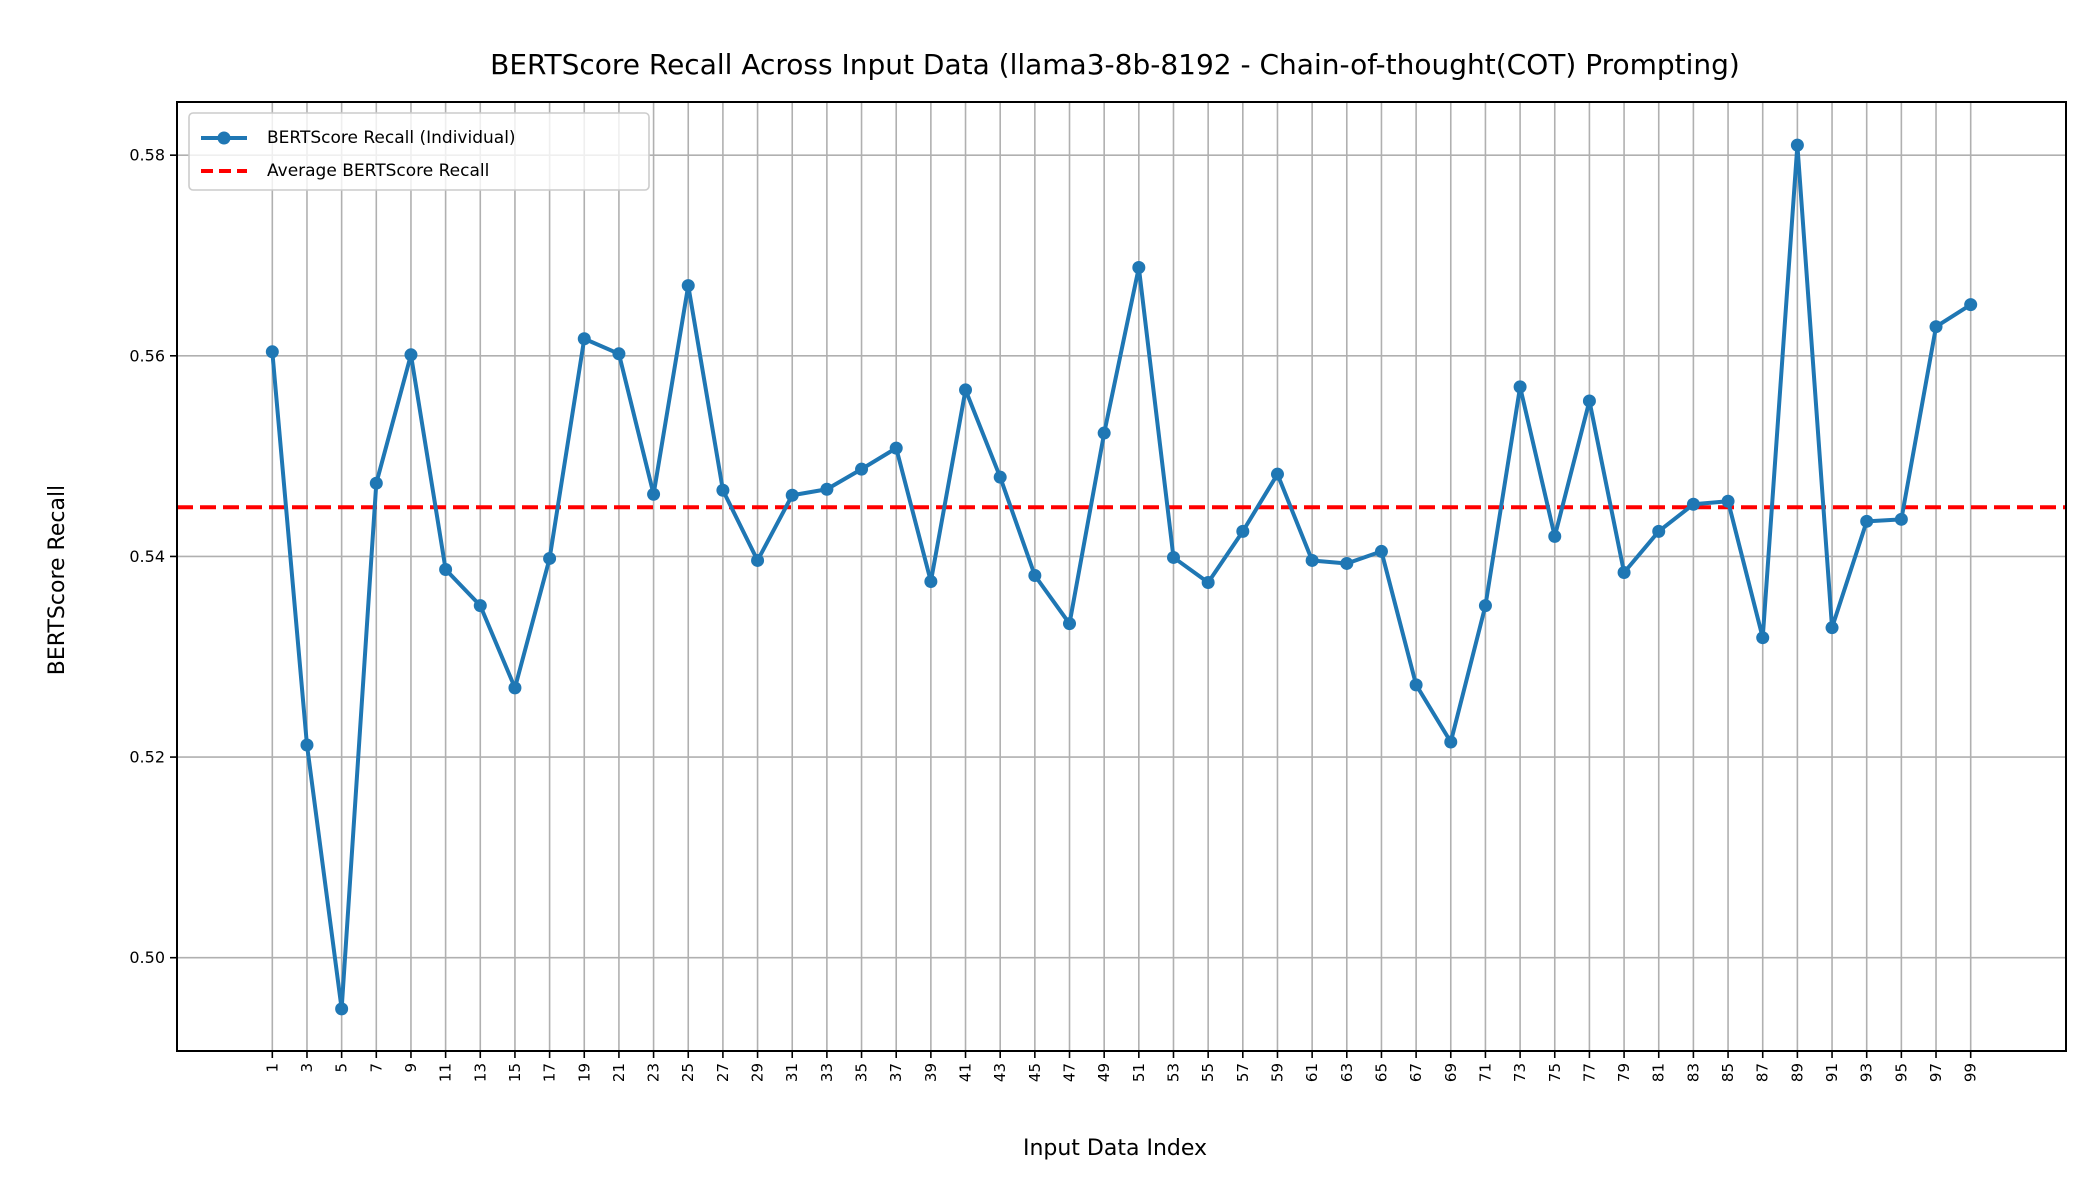 This screenshot has height=1200, width=2100. What do you see at coordinates (1589, 1072) in the screenshot?
I see `x-tick-label: 77` at bounding box center [1589, 1072].